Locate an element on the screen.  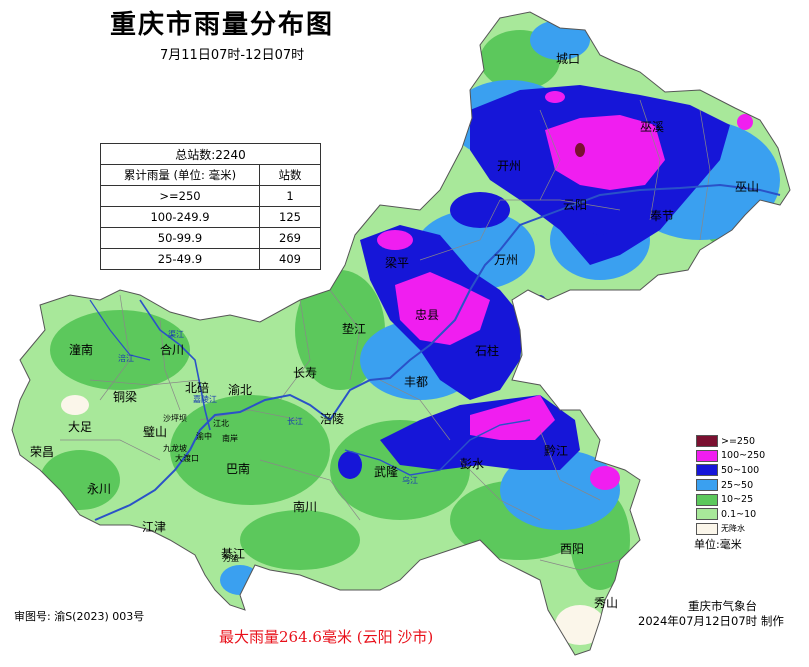
region-yongchuan: 永川 is located at coordinates (99, 489).